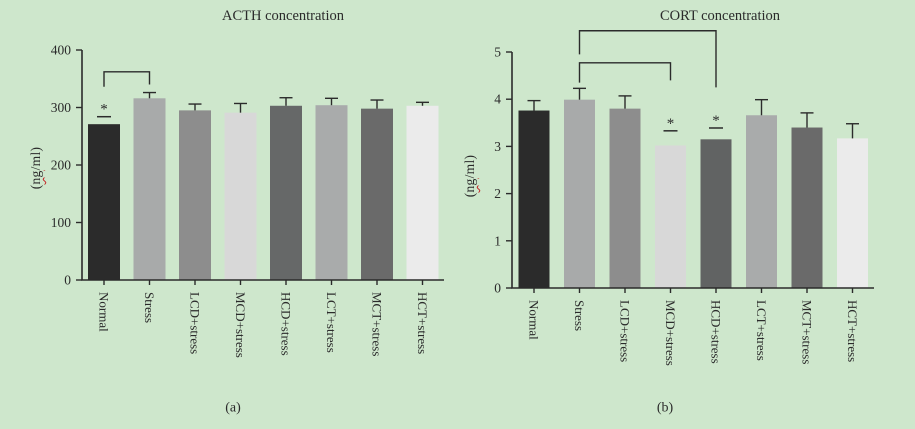  I want to click on y-tick-label-0-a: 0, so click(67, 280).